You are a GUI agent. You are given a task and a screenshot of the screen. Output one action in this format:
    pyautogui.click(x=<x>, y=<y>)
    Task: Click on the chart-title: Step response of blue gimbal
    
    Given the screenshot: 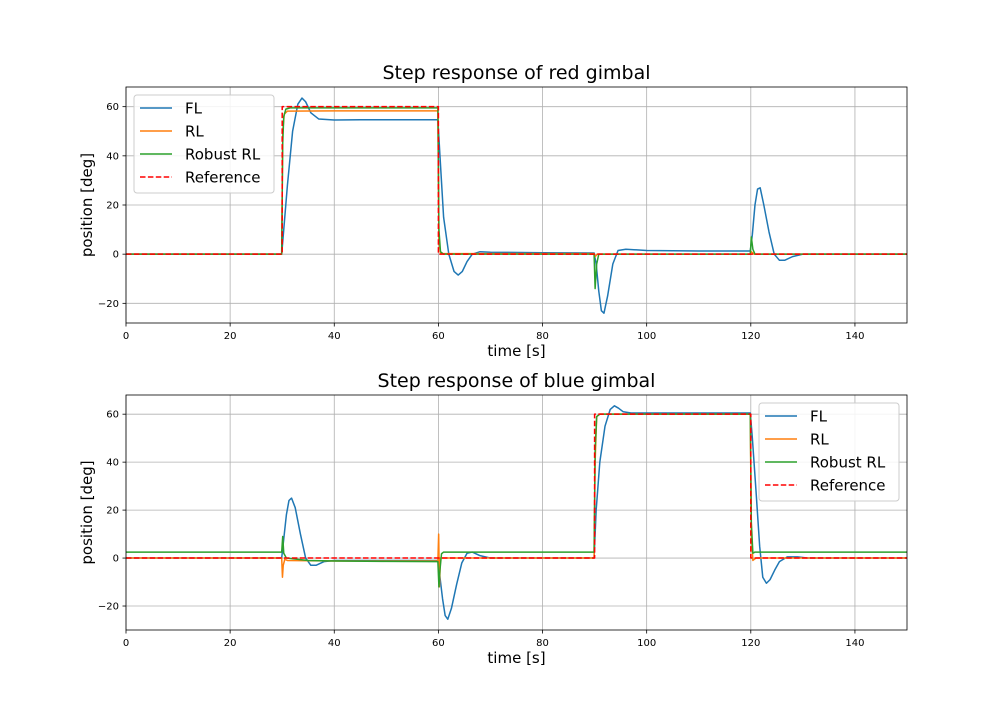 What is the action you would take?
    pyautogui.click(x=517, y=381)
    